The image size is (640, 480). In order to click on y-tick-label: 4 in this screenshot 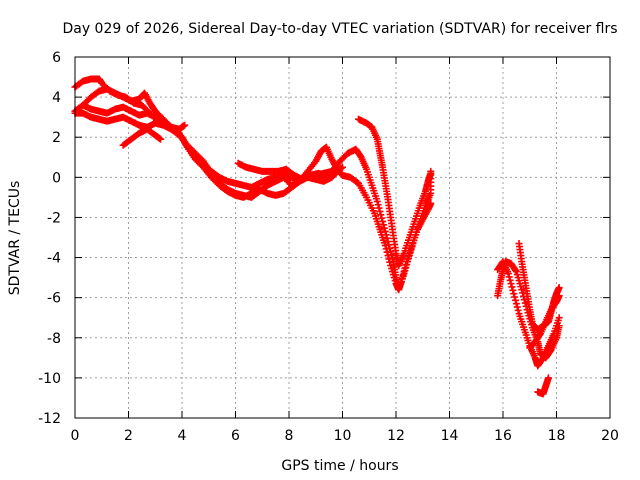, I will do `click(56, 98)`.